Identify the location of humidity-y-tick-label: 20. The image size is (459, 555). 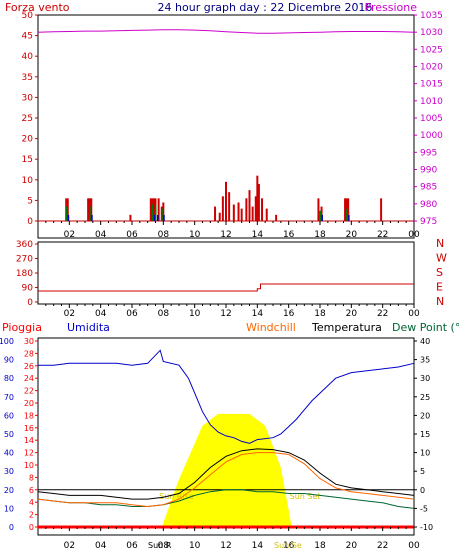
(9, 490).